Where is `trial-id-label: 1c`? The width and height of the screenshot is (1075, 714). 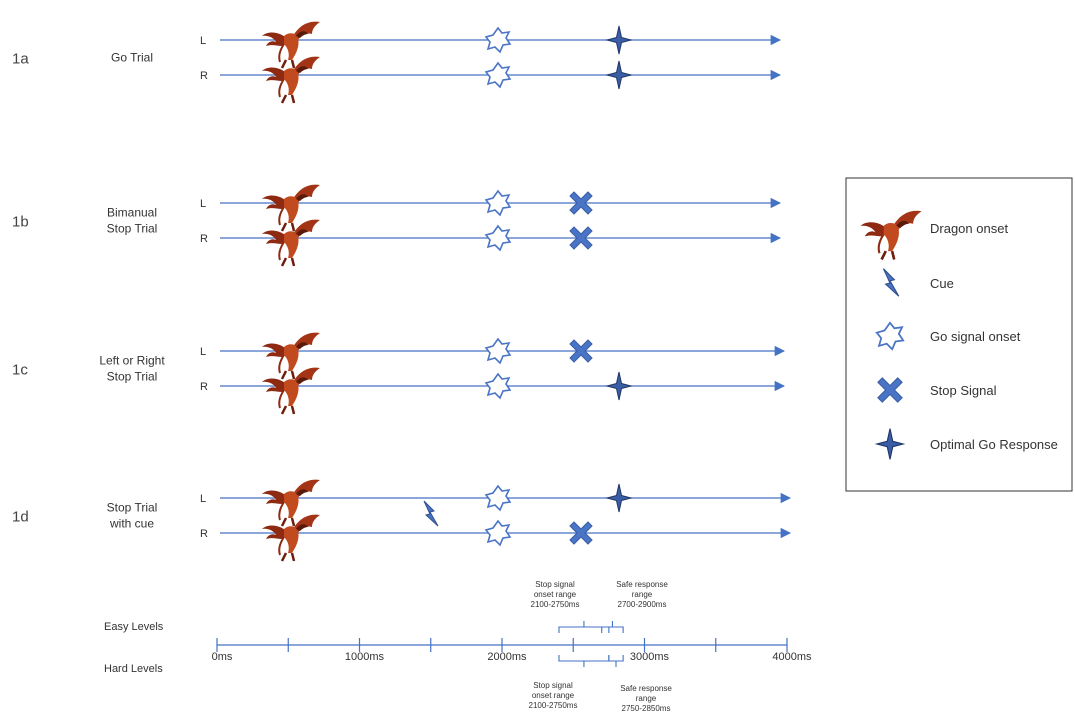 trial-id-label: 1c is located at coordinates (20, 370).